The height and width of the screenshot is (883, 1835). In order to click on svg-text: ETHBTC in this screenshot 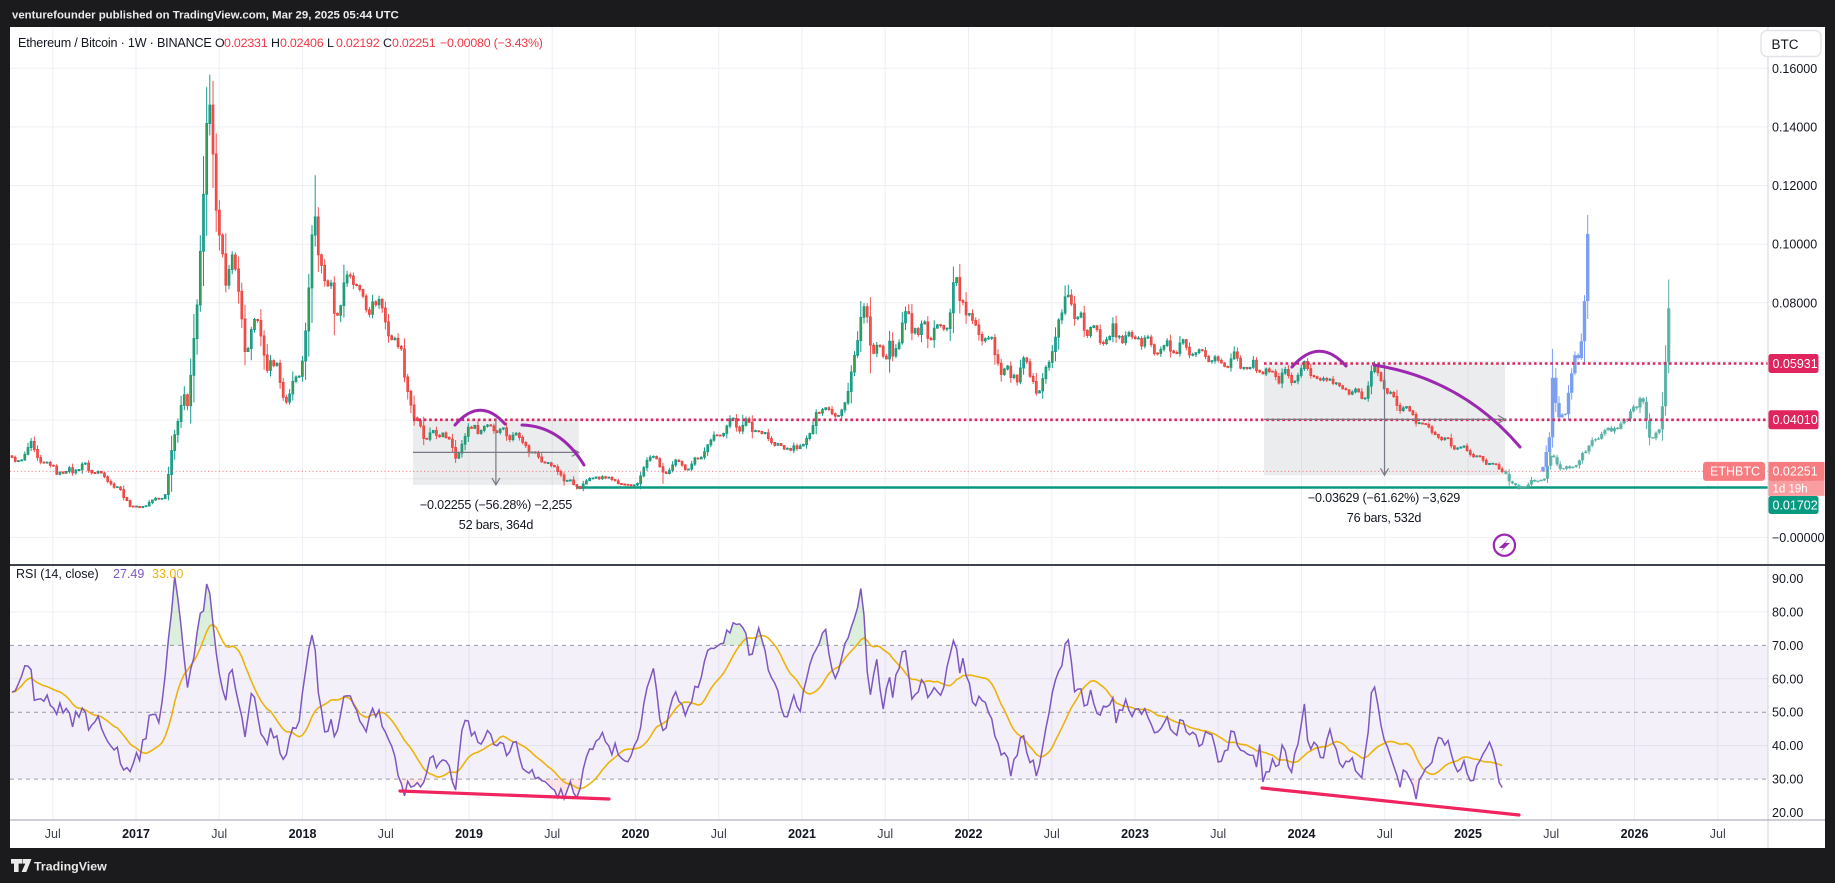, I will do `click(1735, 472)`.